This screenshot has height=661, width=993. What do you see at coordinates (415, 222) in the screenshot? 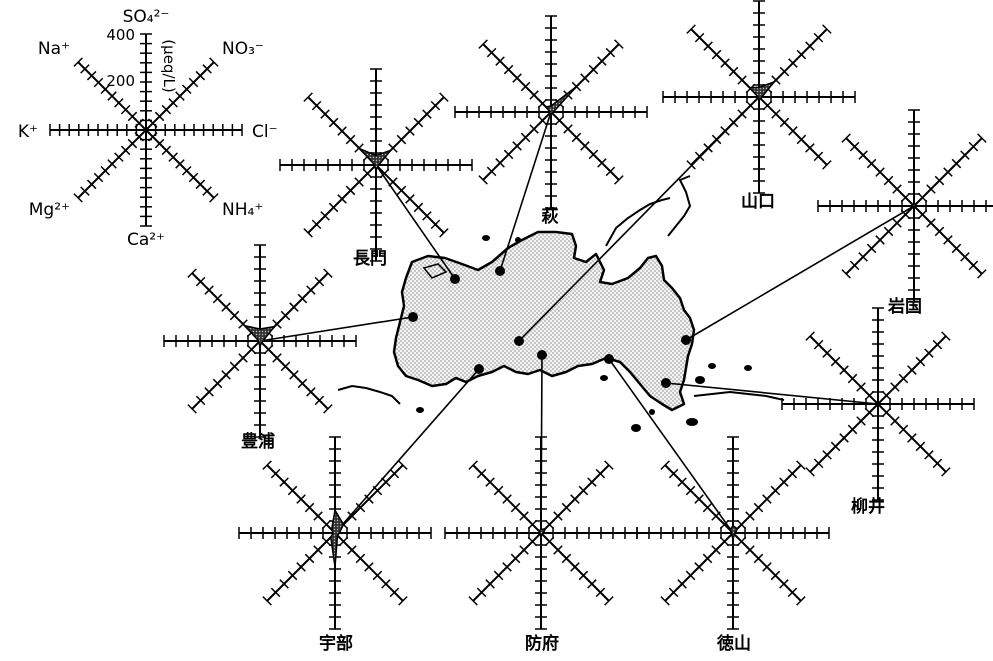
I see `connector-nagato` at bounding box center [415, 222].